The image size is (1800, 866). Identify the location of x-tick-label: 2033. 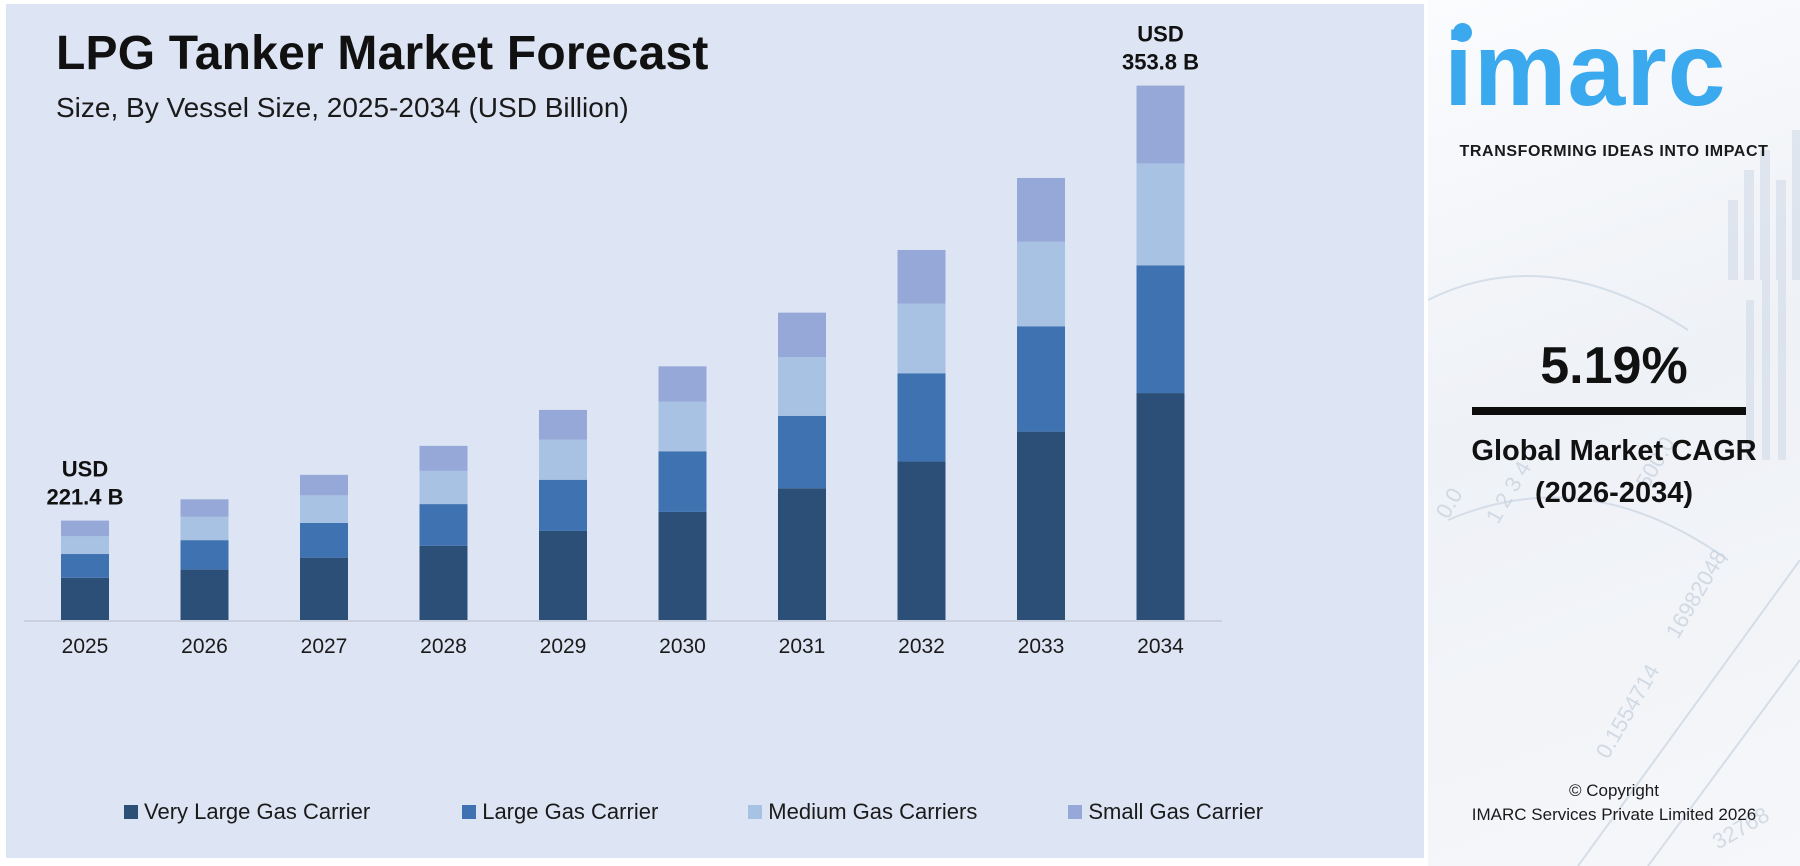
(1041, 646).